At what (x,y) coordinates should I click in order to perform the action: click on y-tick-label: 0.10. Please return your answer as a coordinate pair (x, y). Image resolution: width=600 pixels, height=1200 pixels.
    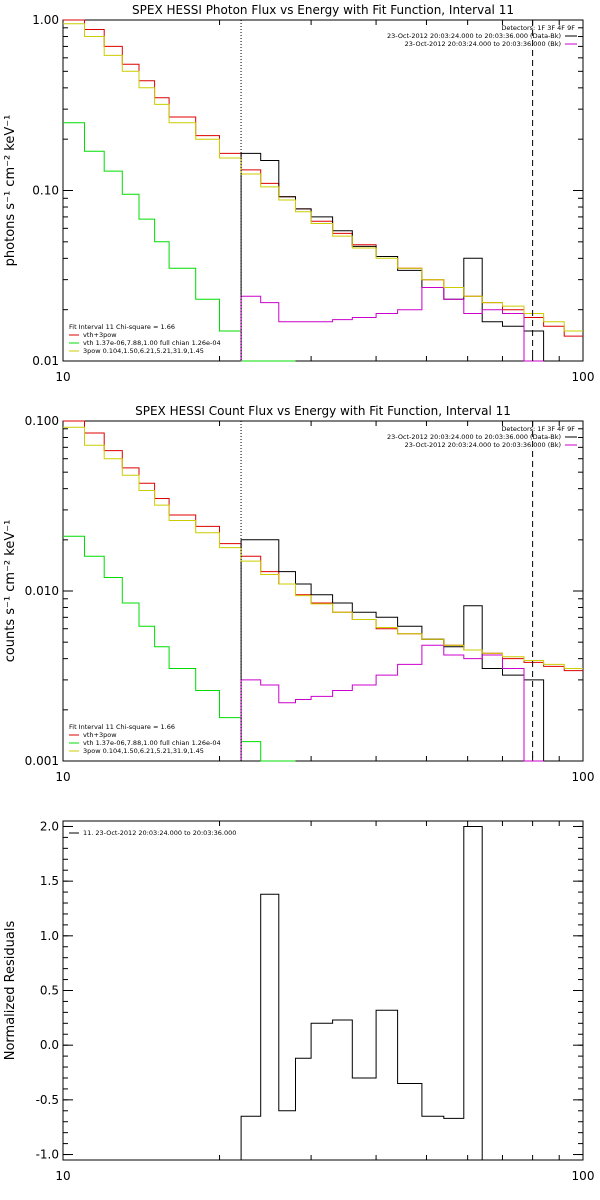
    Looking at the image, I should click on (45, 191).